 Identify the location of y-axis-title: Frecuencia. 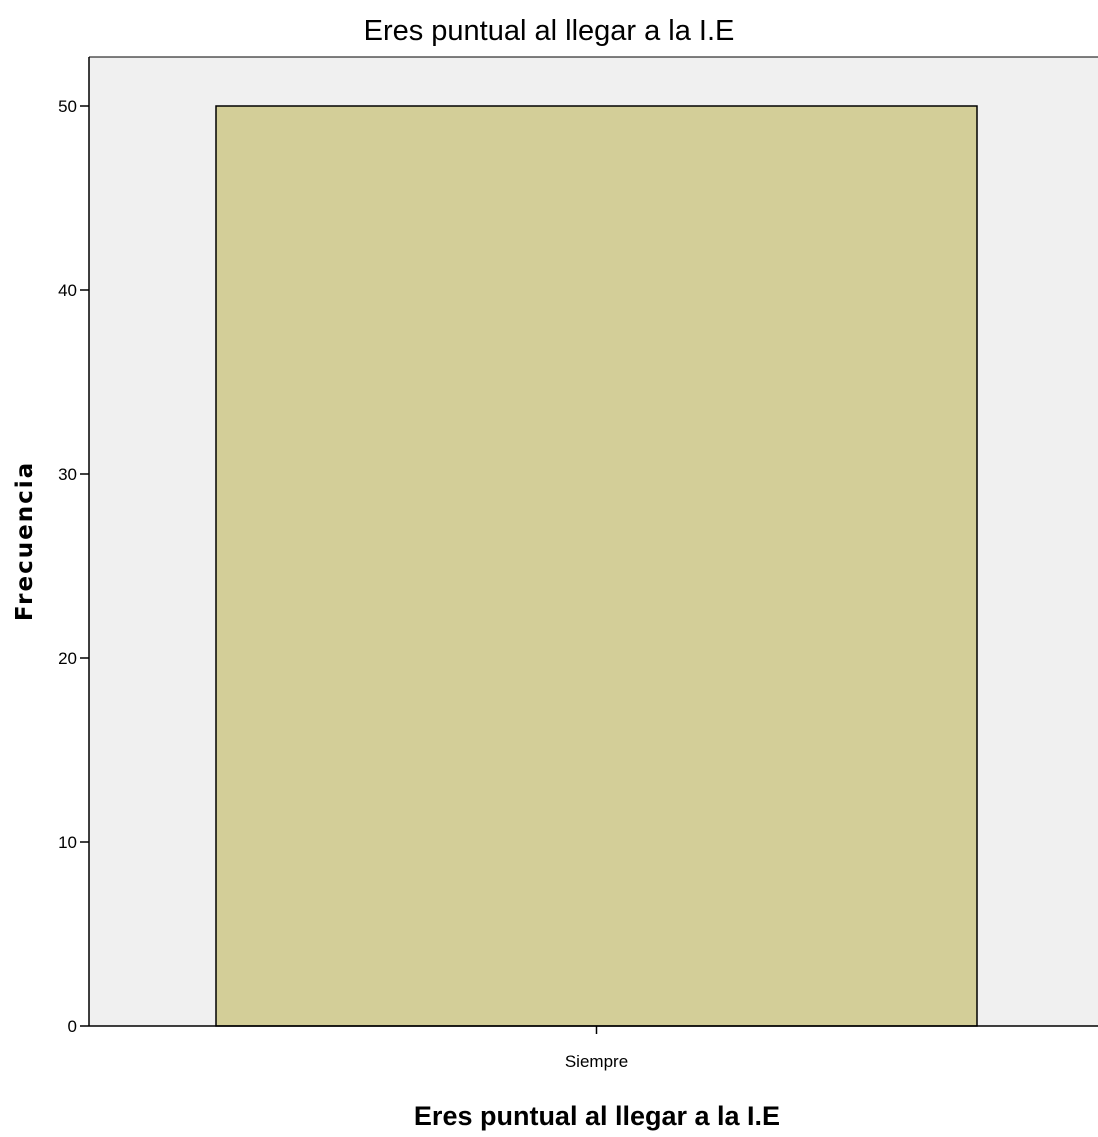
(25, 541).